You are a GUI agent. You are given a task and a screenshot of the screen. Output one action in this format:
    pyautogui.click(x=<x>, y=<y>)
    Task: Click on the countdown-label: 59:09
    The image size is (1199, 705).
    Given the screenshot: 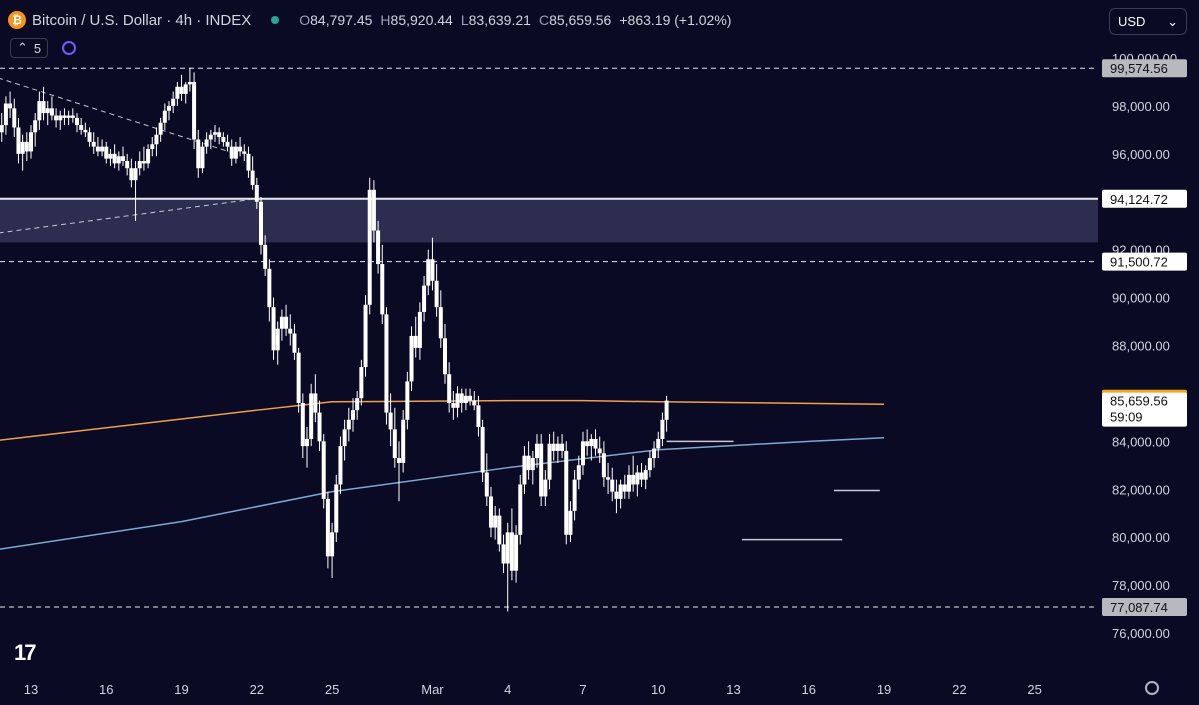 What is the action you would take?
    pyautogui.click(x=1126, y=417)
    